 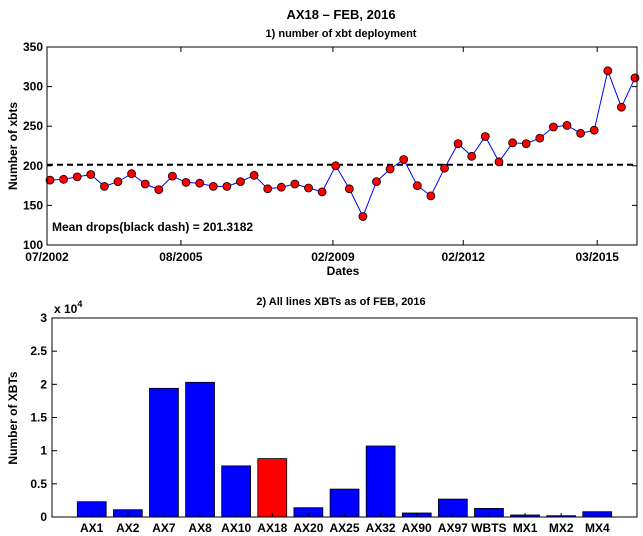 What do you see at coordinates (597, 528) in the screenshot?
I see `bar-category-label: MX4` at bounding box center [597, 528].